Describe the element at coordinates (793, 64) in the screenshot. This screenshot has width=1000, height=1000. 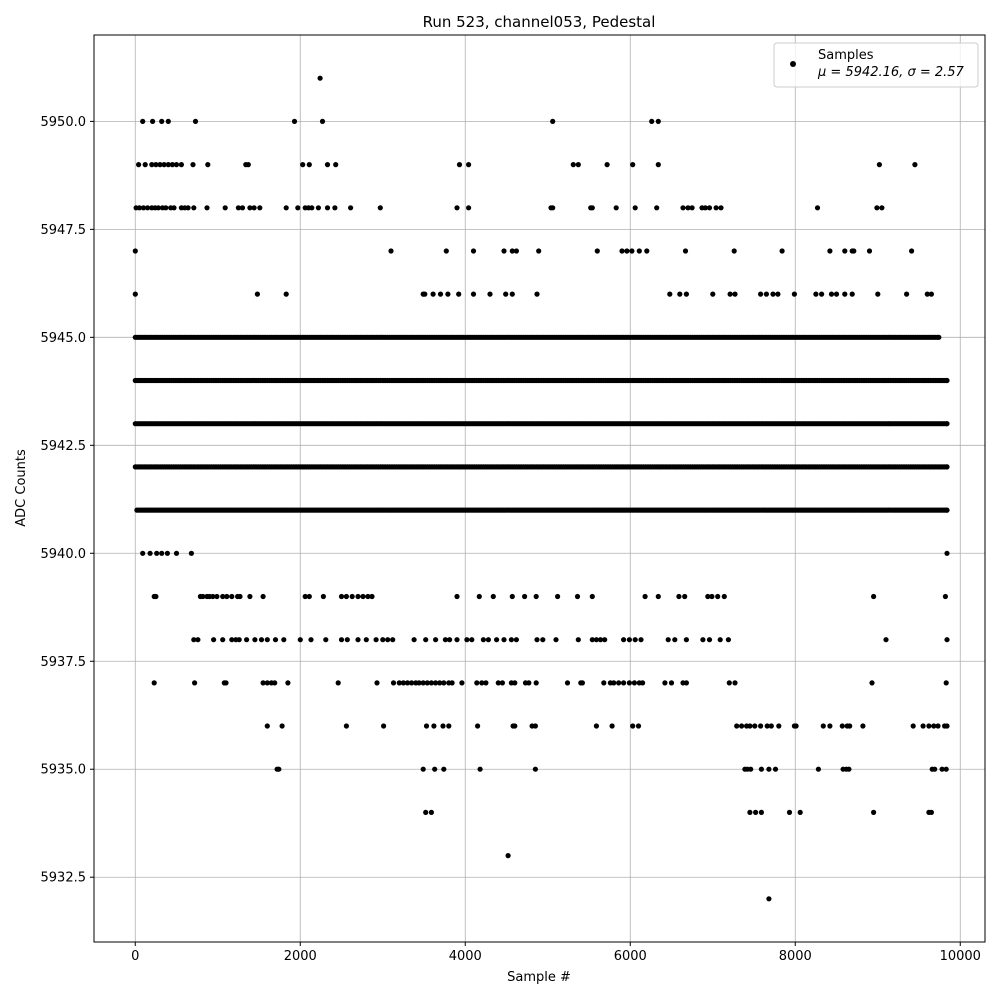
I see `legend-marker` at that location.